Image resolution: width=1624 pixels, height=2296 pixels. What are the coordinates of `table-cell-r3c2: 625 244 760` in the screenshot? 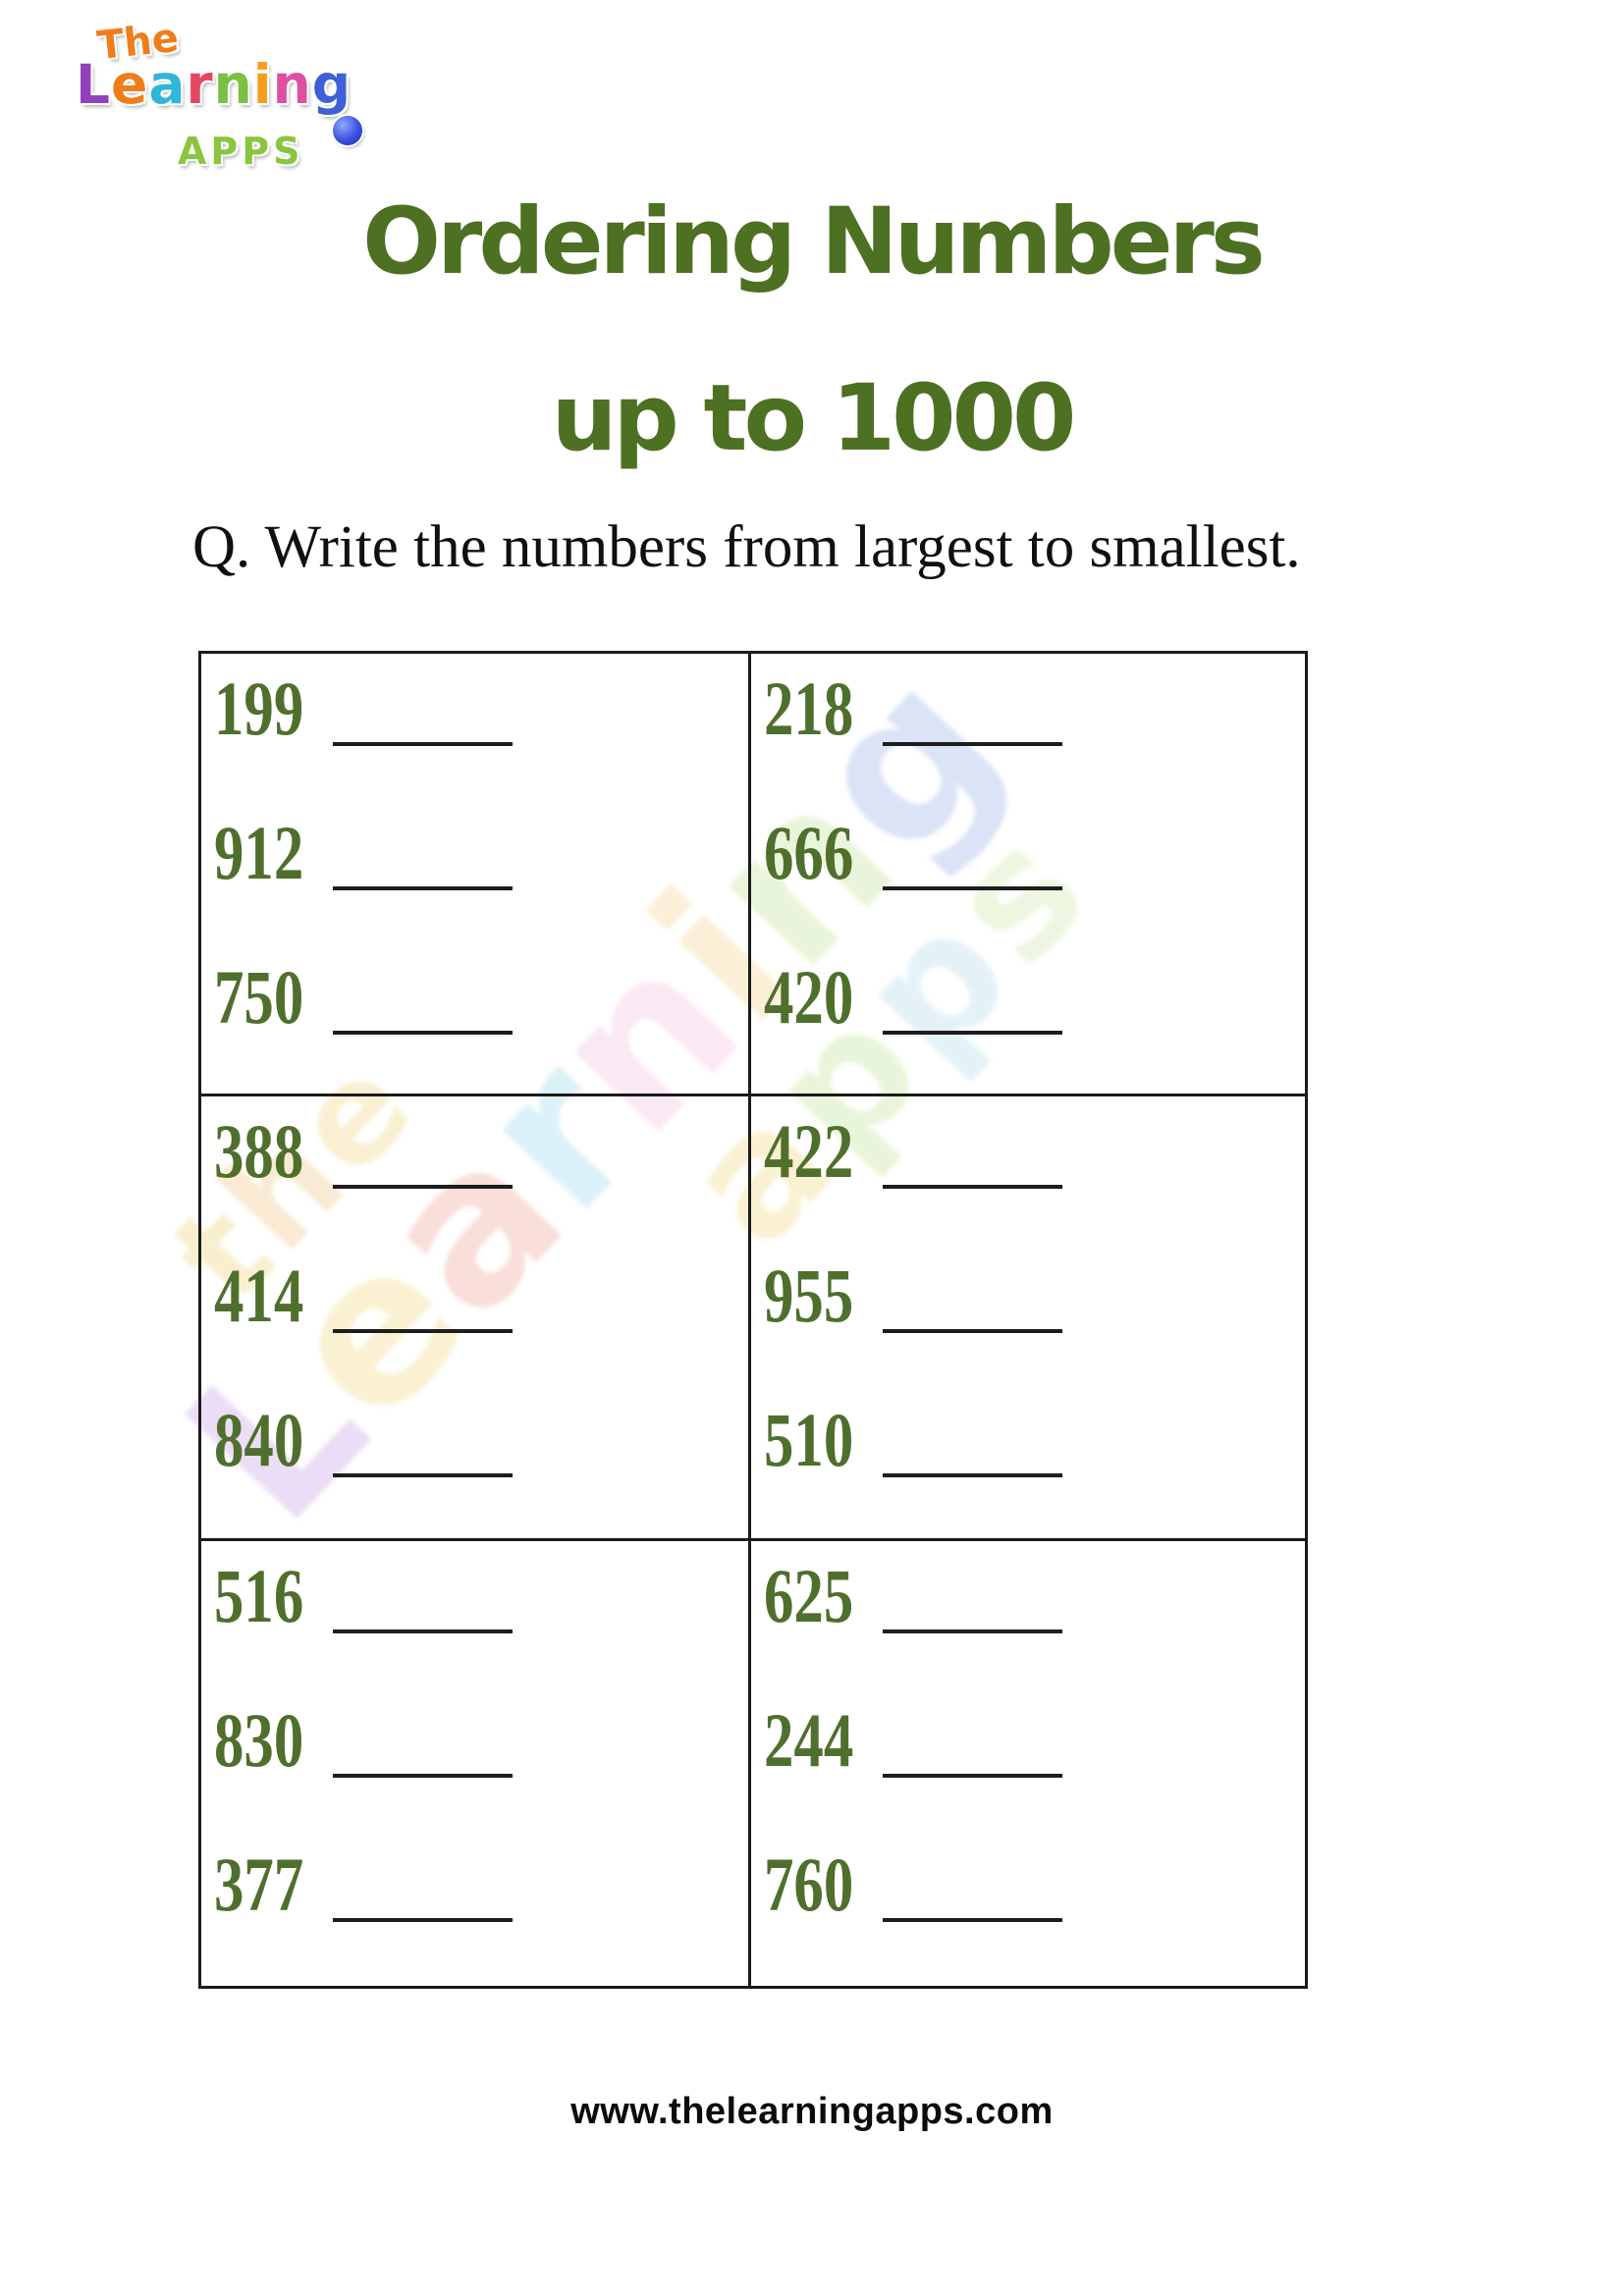 It's located at (1028, 1763).